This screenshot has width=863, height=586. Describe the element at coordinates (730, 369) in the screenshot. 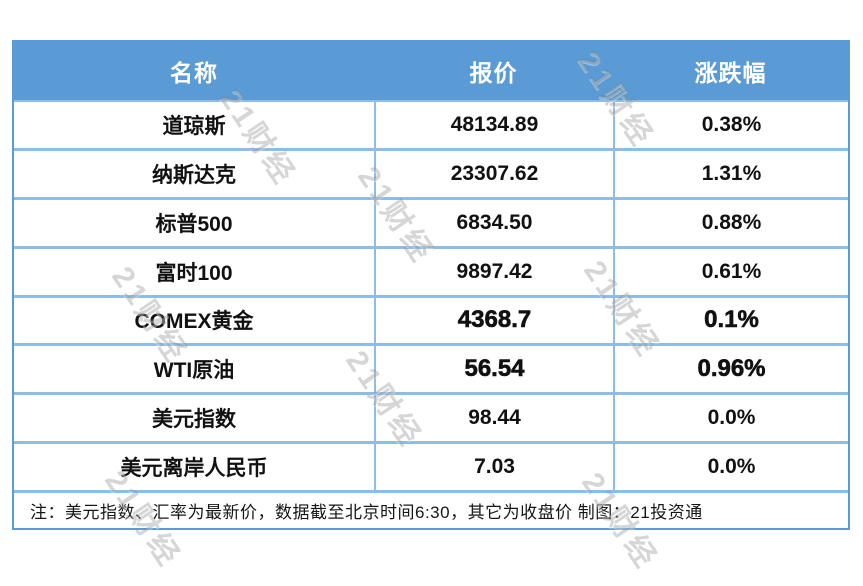

I see `cell-change: 0.96%` at that location.